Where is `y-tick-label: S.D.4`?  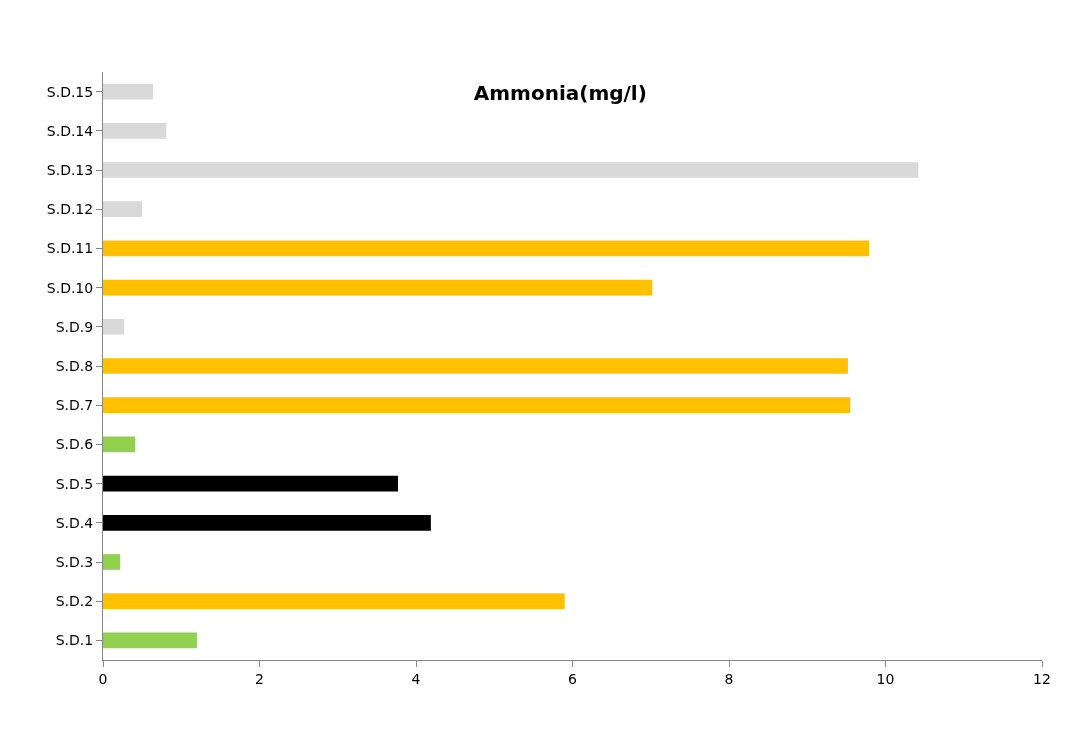
y-tick-label: S.D.4 is located at coordinates (74, 522).